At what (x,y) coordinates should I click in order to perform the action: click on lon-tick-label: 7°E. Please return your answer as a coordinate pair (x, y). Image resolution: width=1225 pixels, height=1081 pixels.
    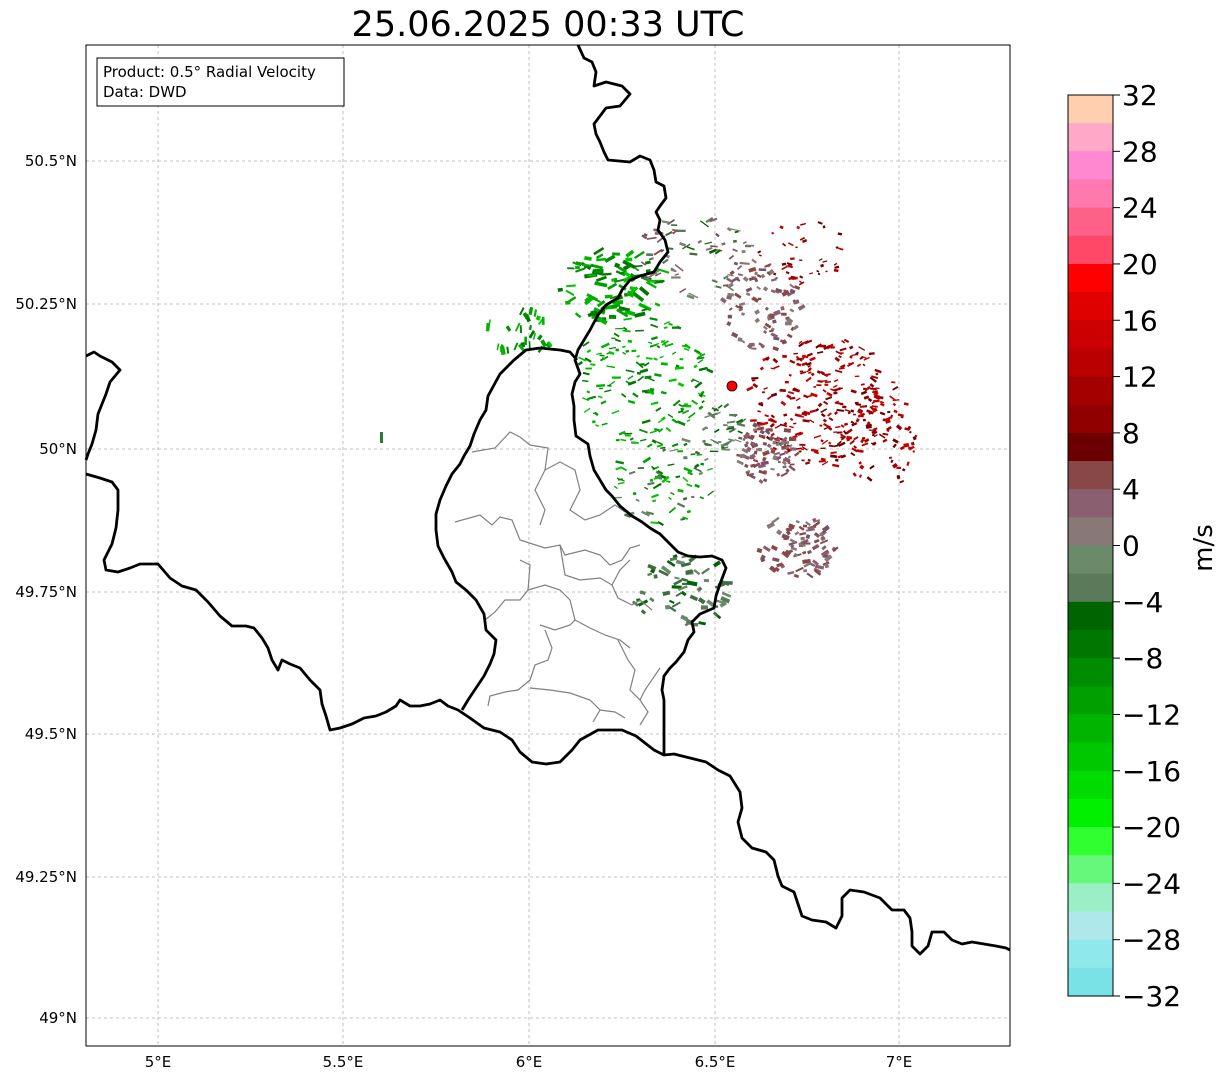
    Looking at the image, I should click on (899, 1062).